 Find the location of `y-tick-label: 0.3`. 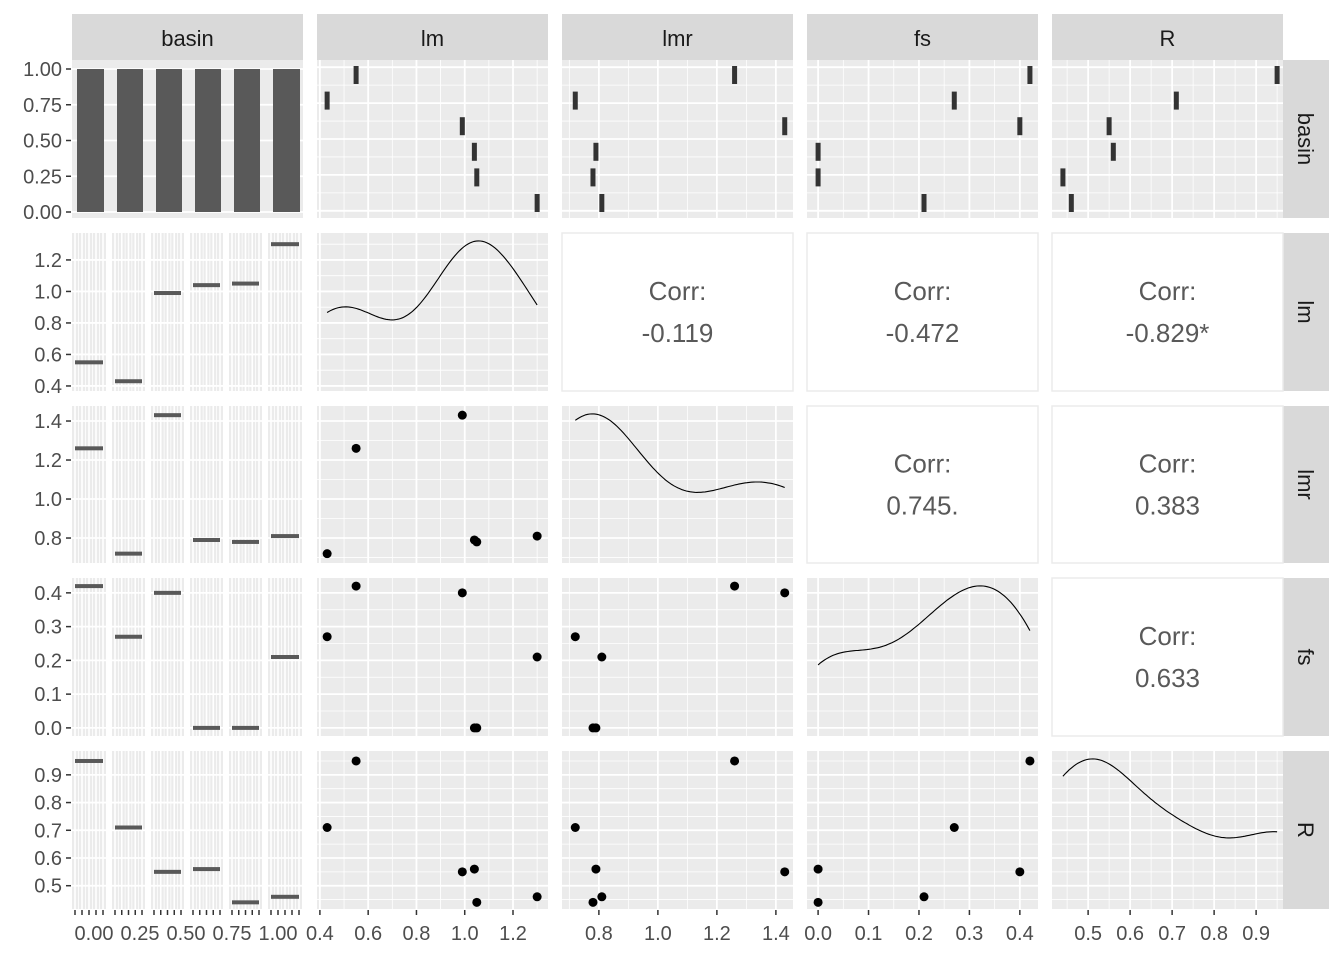

y-tick-label: 0.3 is located at coordinates (48, 628).